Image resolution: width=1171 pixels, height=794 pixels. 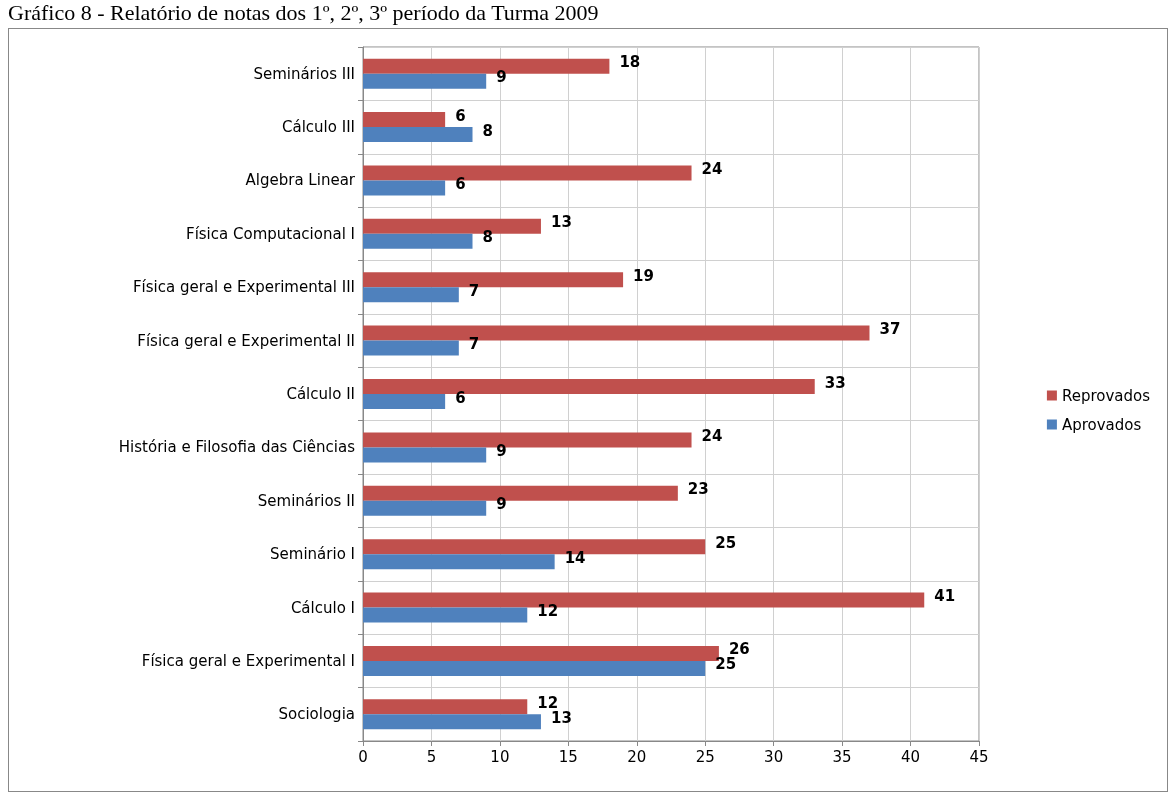 What do you see at coordinates (248, 660) in the screenshot?
I see `y-tick-label: Física geral e Experimental I` at bounding box center [248, 660].